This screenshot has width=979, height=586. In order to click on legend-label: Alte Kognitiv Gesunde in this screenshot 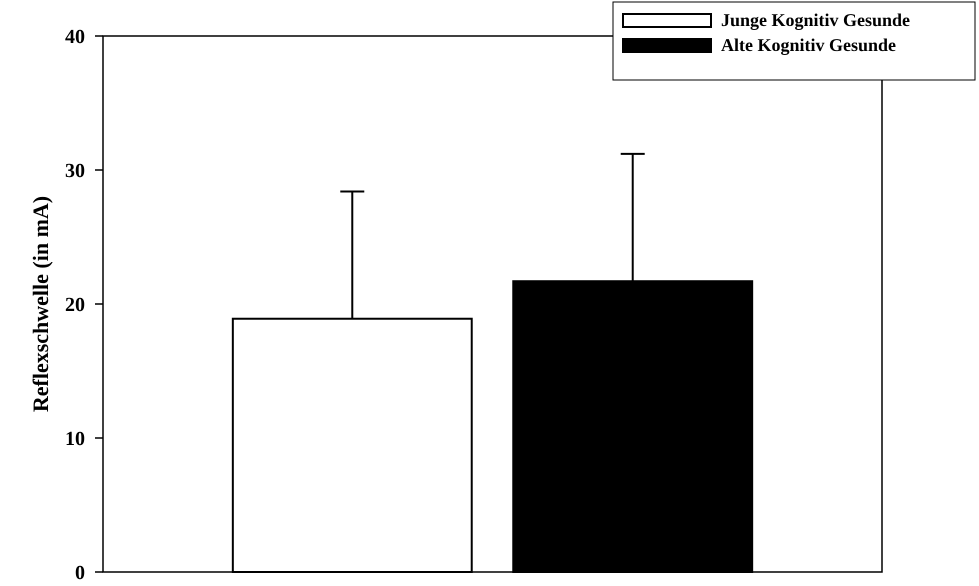, I will do `click(808, 45)`.